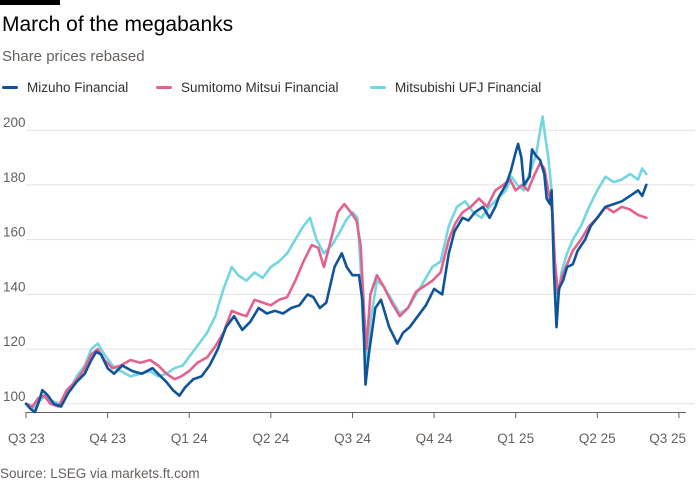 This screenshot has width=700, height=500. I want to click on legend-swatch-mizuho, so click(10, 87).